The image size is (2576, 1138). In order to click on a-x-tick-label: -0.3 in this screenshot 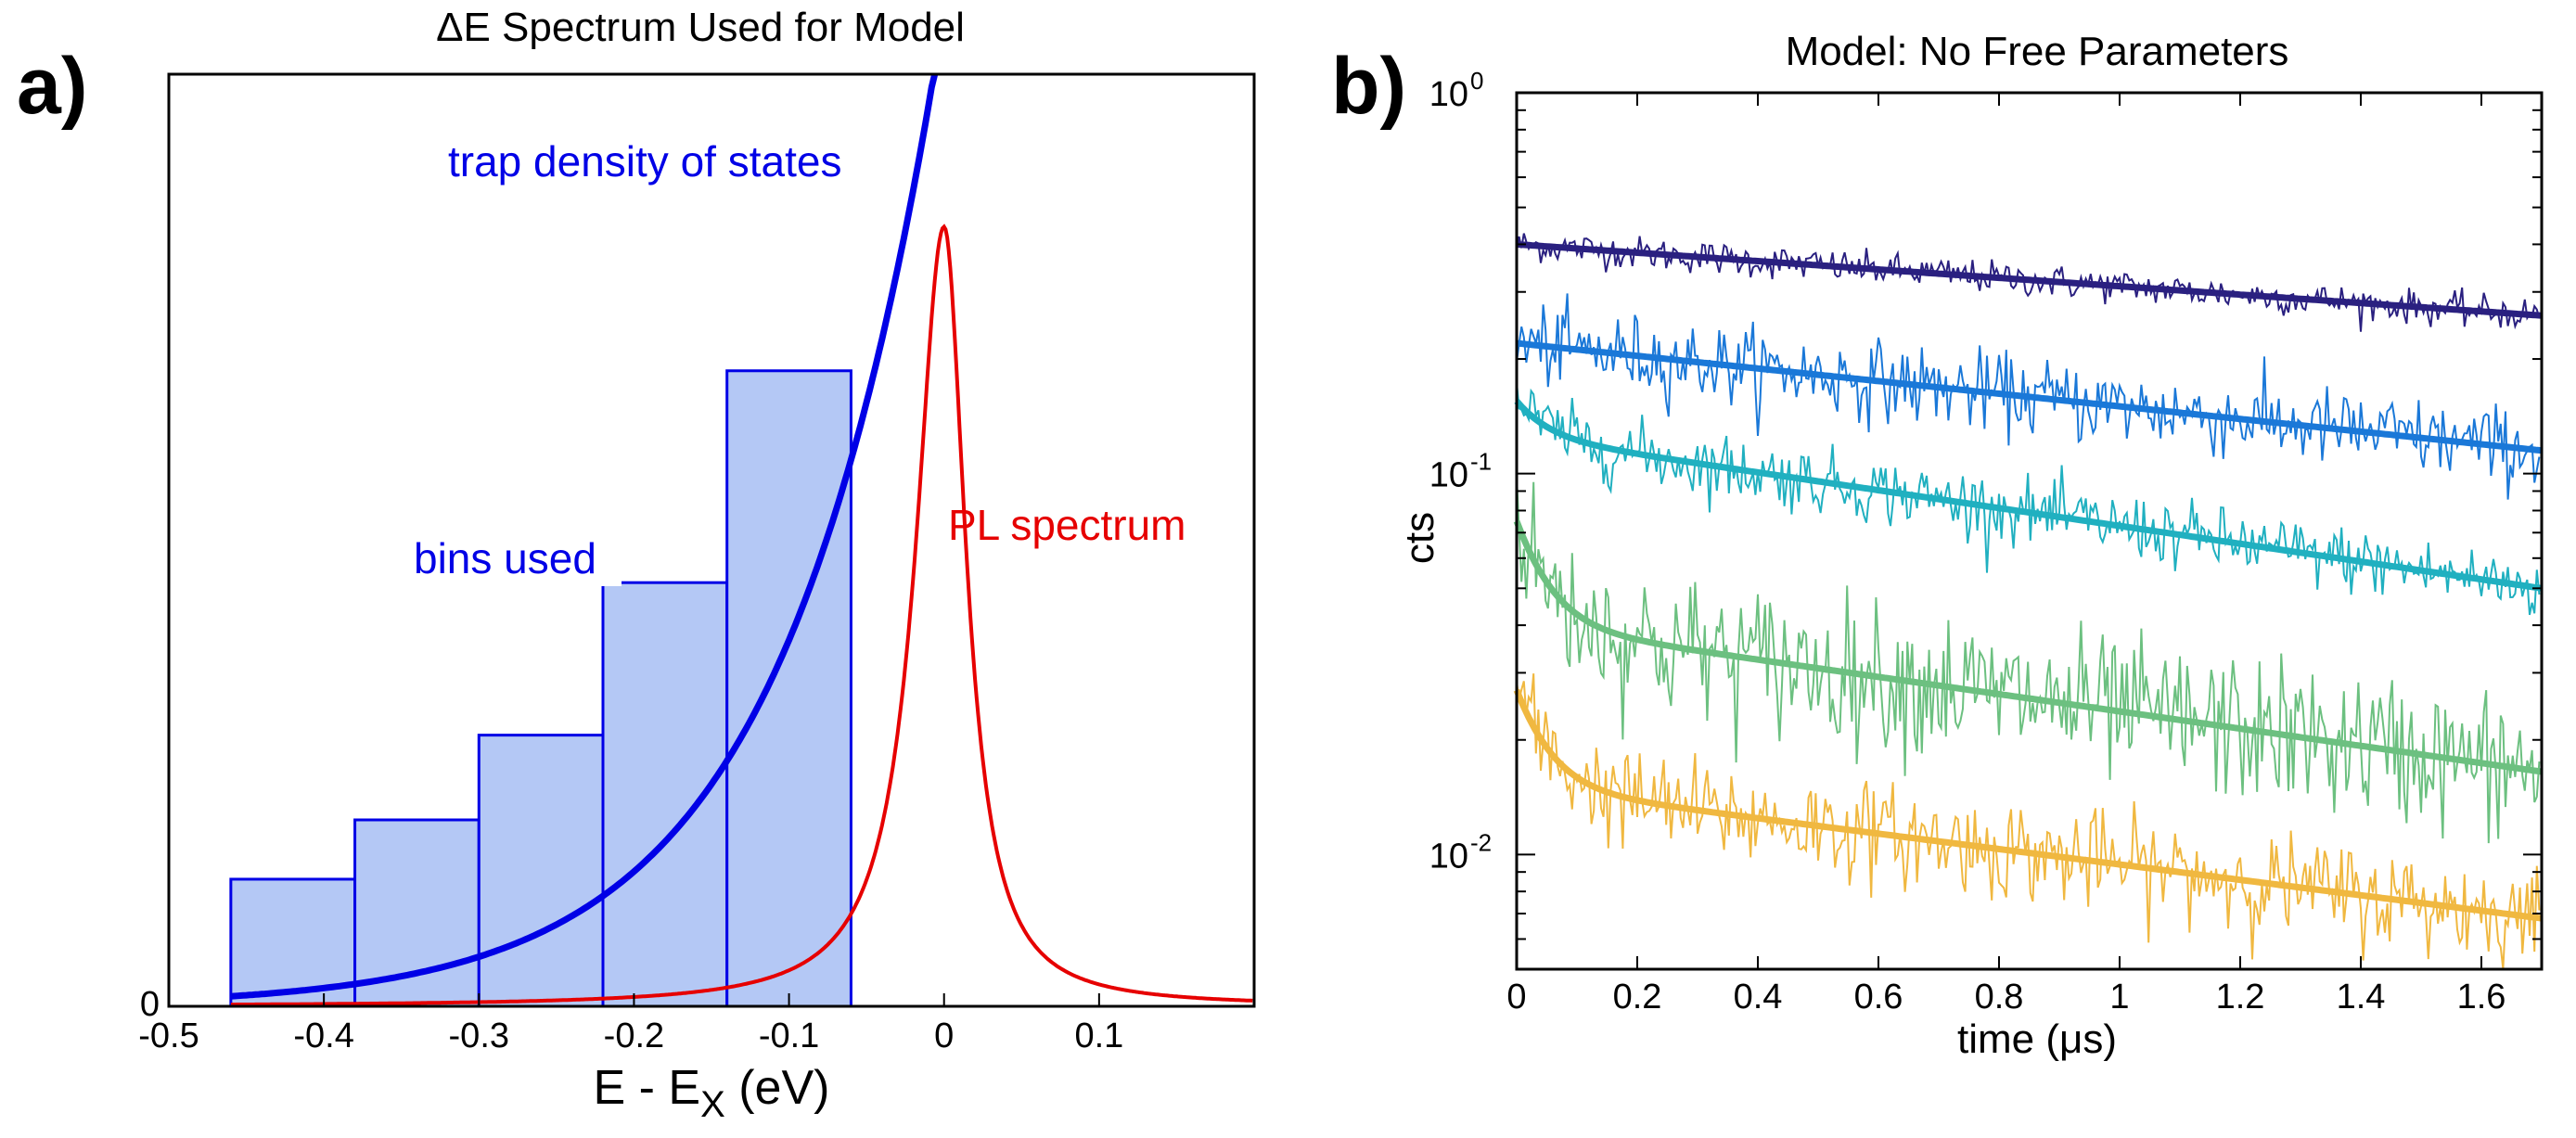, I will do `click(479, 1036)`.